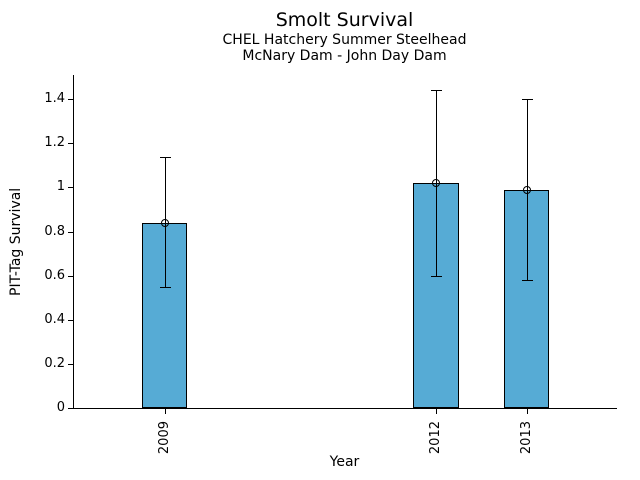 This screenshot has width=640, height=480. What do you see at coordinates (70, 232) in the screenshot?
I see `y-tick-0.8` at bounding box center [70, 232].